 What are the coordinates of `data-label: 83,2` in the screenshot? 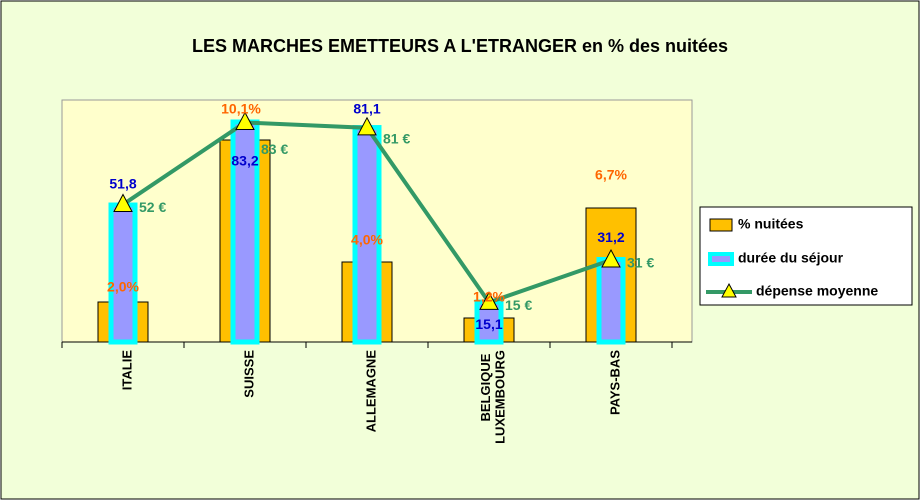 It's located at (244, 161).